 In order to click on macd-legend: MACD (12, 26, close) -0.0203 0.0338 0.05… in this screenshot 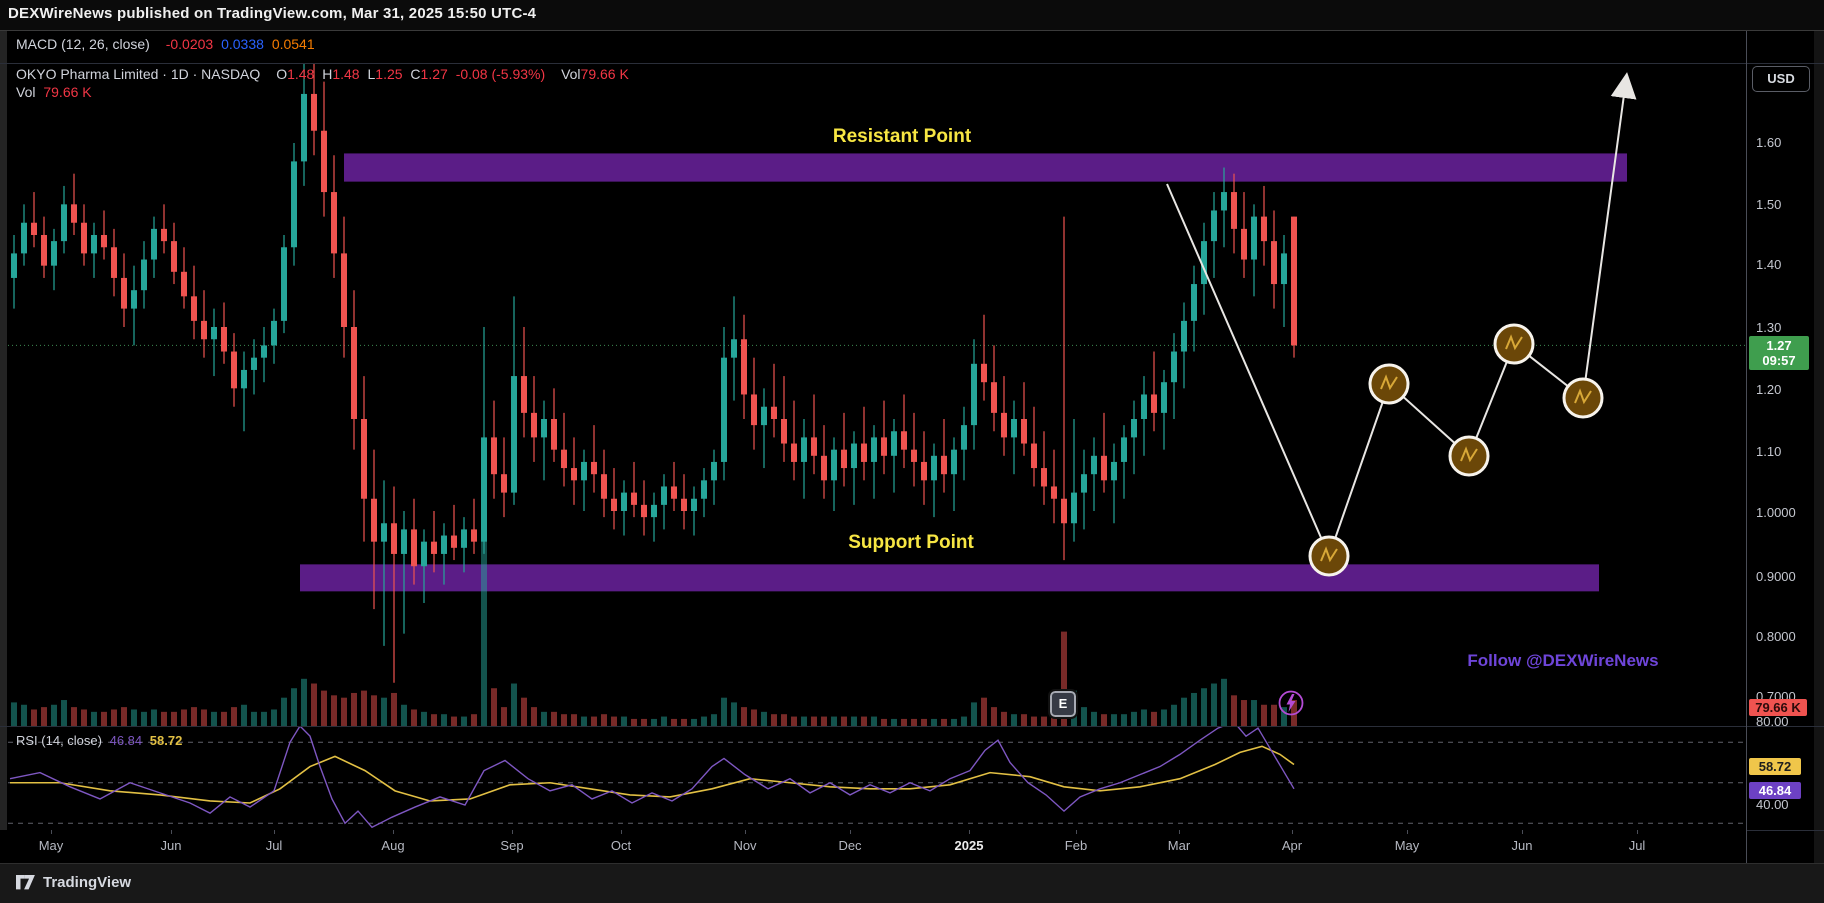, I will do `click(167, 44)`.